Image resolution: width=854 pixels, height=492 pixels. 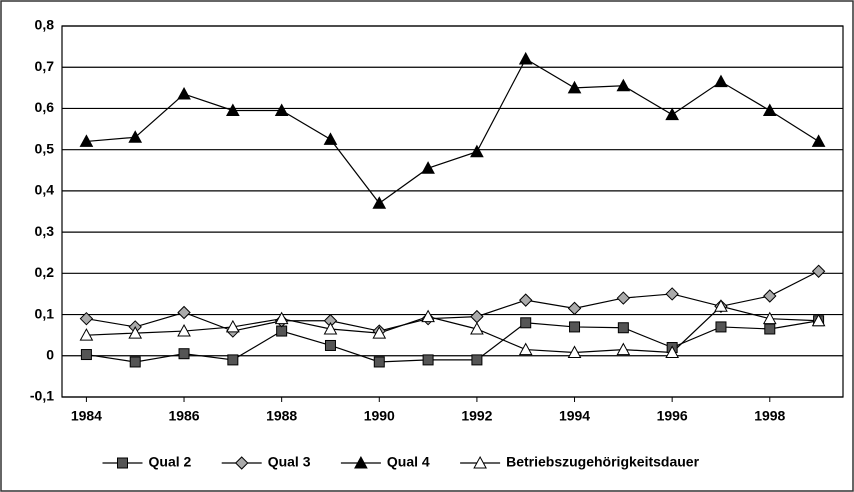 I want to click on x-tick-label: 1992, so click(x=476, y=416).